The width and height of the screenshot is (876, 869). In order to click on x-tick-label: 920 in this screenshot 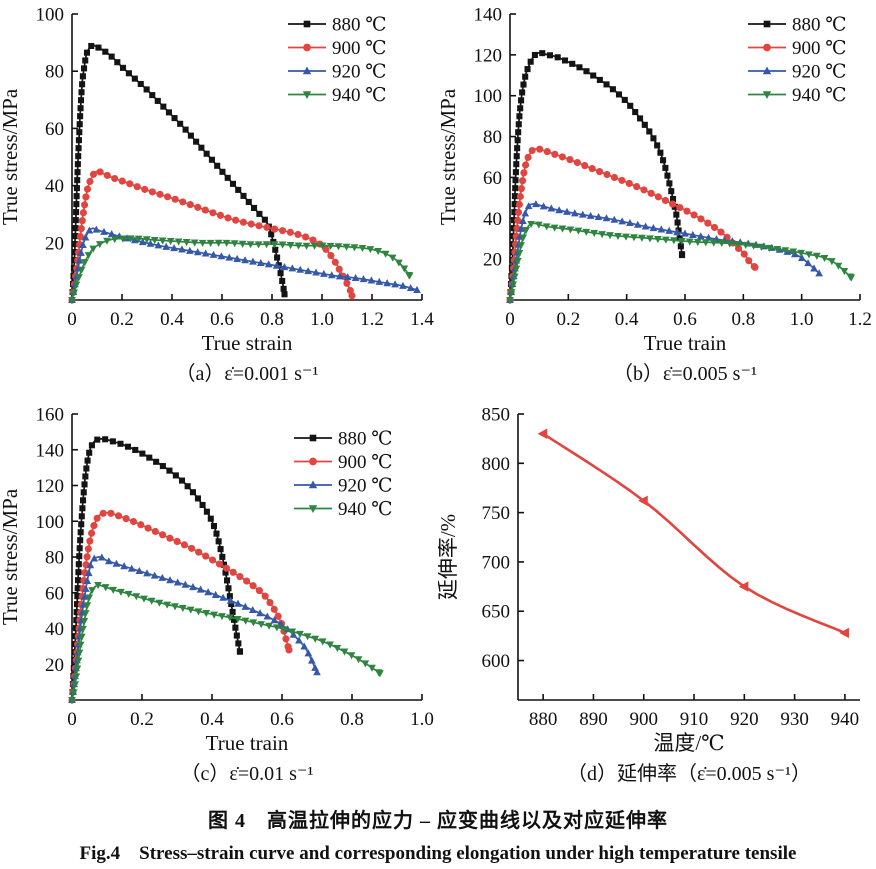, I will do `click(744, 719)`.